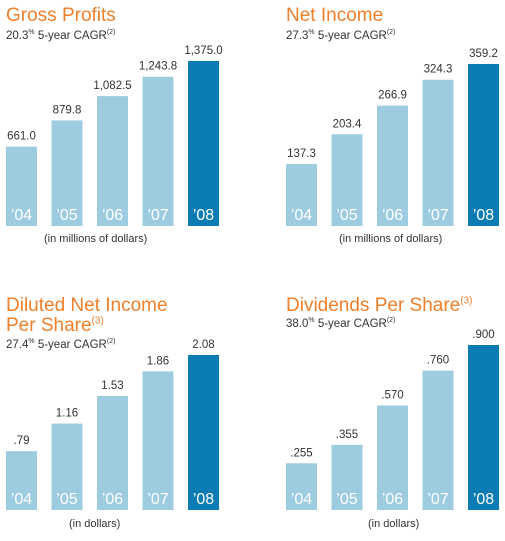 The image size is (505, 541). I want to click on cagr-value: 38.0, so click(297, 324).